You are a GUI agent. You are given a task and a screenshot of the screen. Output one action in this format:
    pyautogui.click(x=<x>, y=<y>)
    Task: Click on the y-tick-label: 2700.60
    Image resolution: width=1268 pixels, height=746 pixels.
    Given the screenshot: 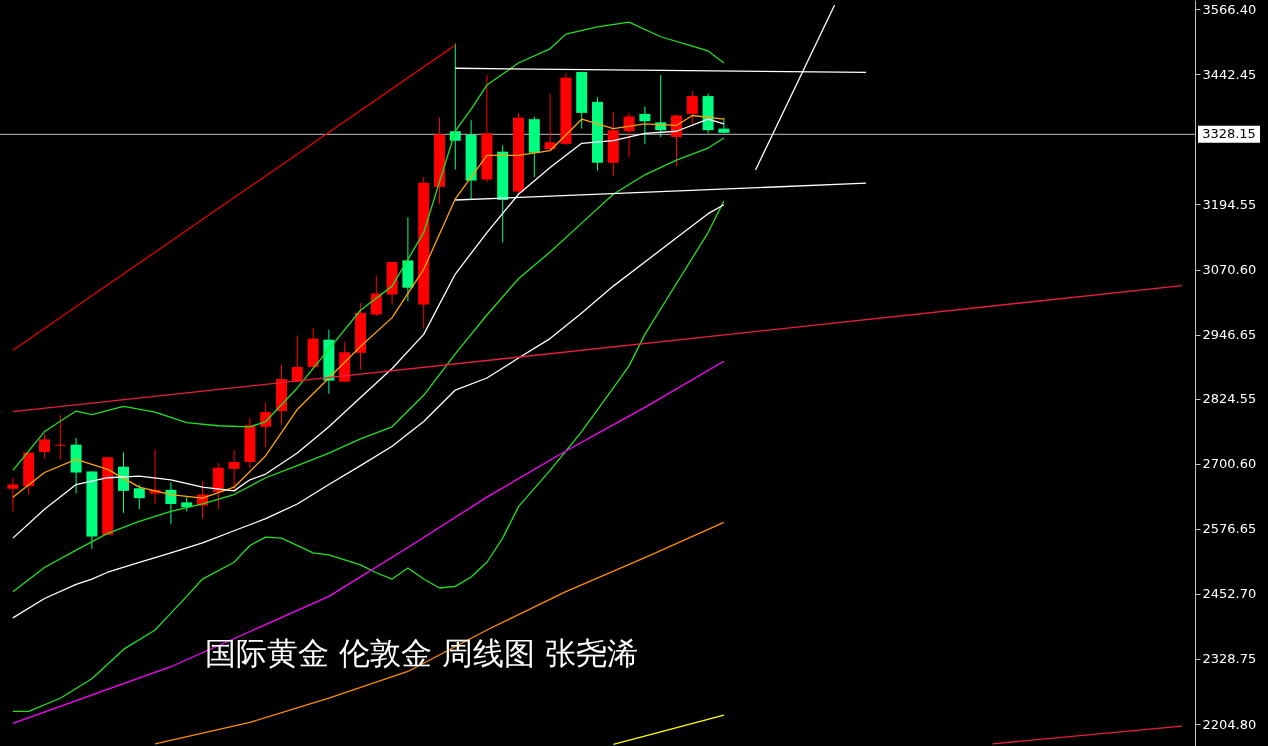 What is the action you would take?
    pyautogui.click(x=1229, y=464)
    